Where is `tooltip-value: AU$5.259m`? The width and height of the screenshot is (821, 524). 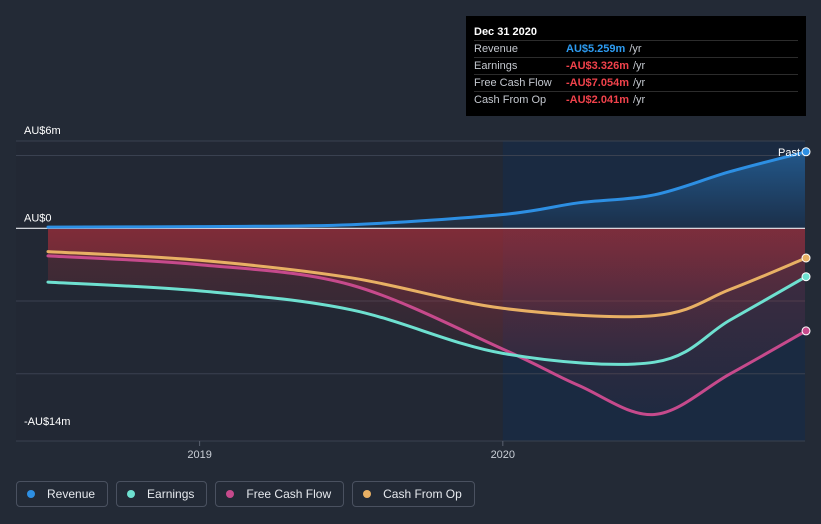
tooltip-value: AU$5.259m is located at coordinates (596, 49).